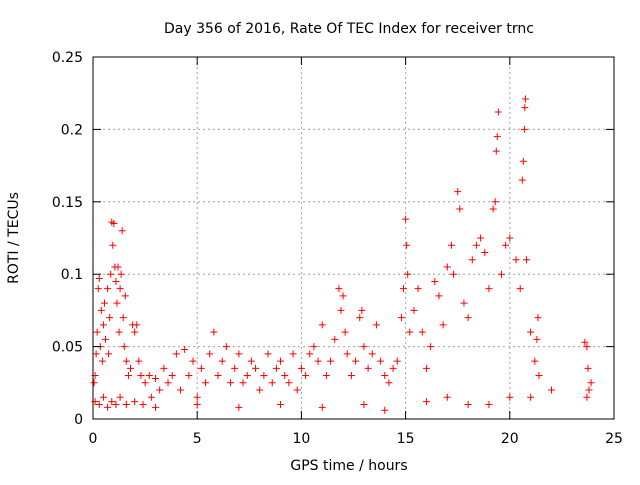 The image size is (640, 485). I want to click on y-tick-label: 0.15, so click(67, 203).